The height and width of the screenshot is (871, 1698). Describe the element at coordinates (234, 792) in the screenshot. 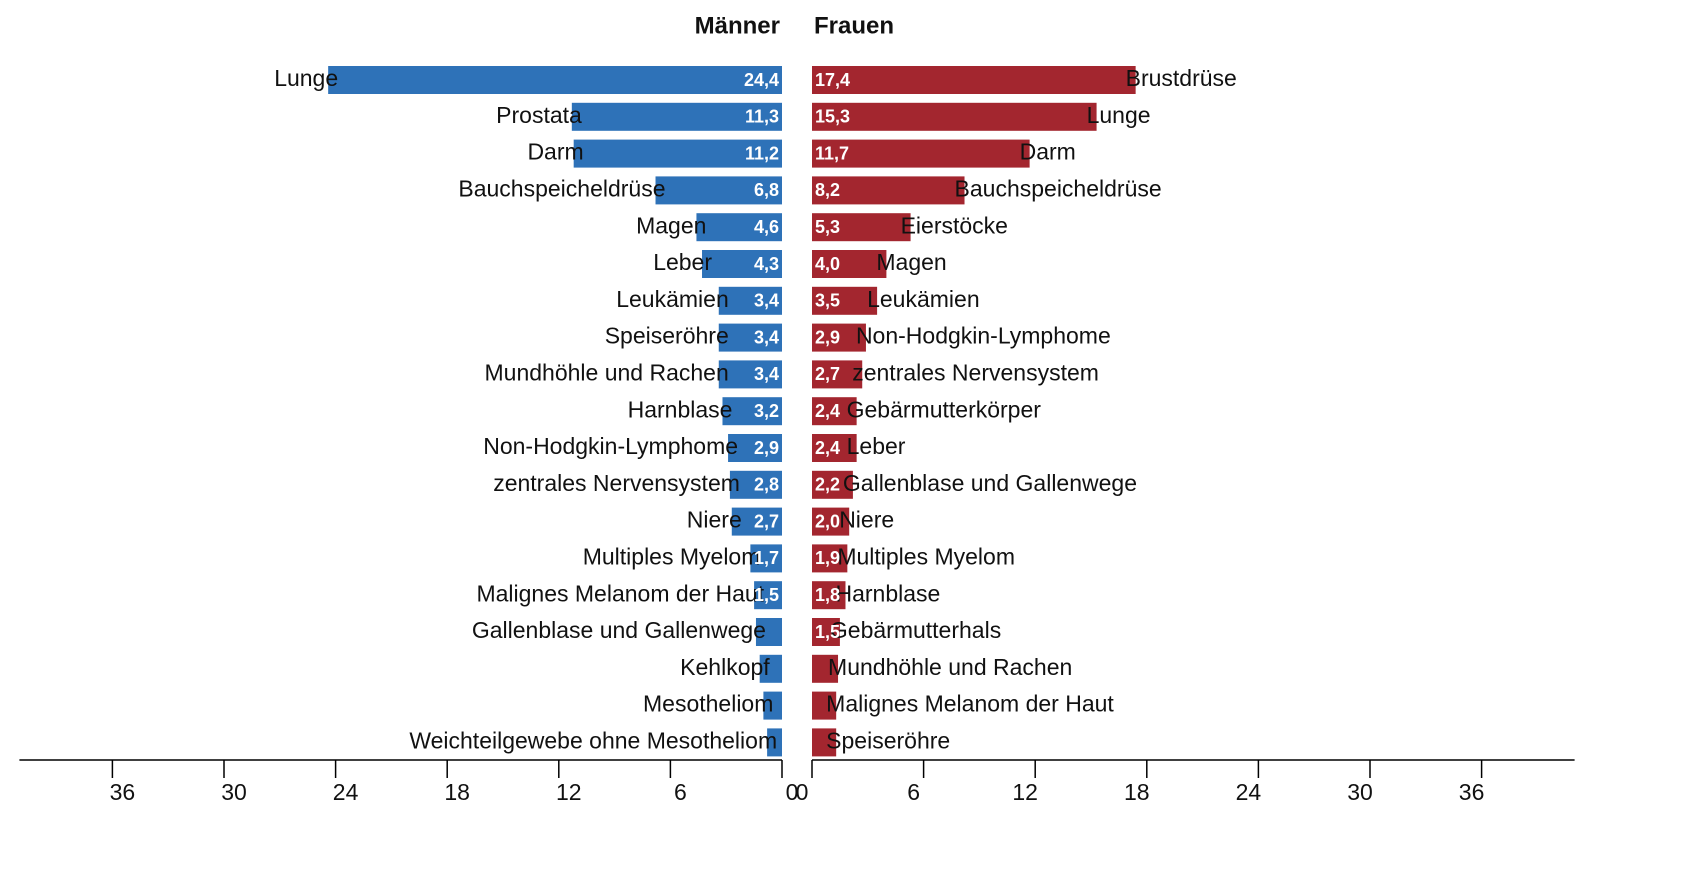

I see `x-tick-label: 30` at that location.